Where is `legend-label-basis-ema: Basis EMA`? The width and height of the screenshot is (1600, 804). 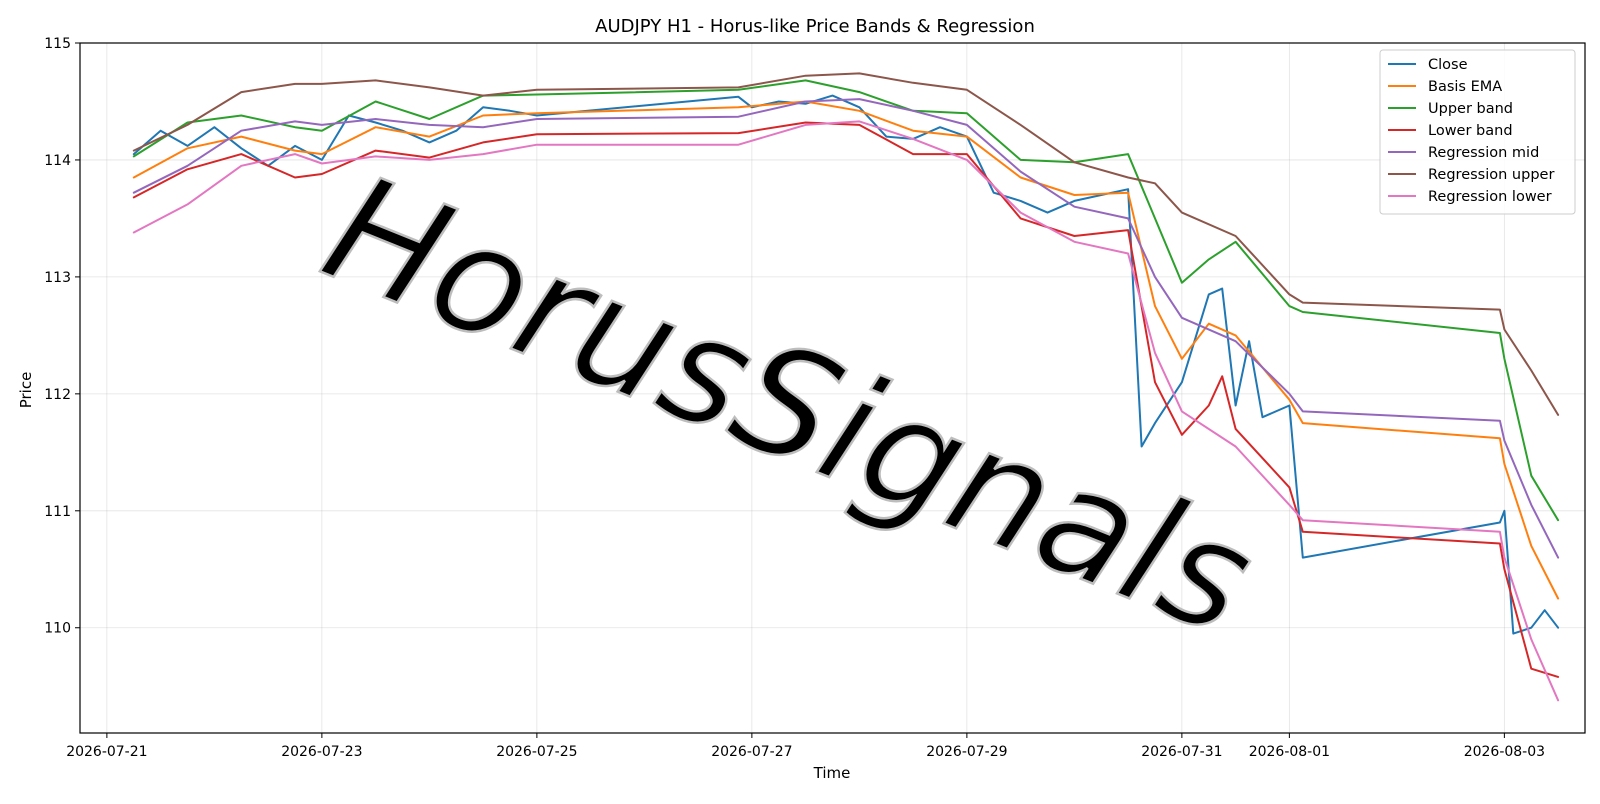 legend-label-basis-ema: Basis EMA is located at coordinates (1465, 87).